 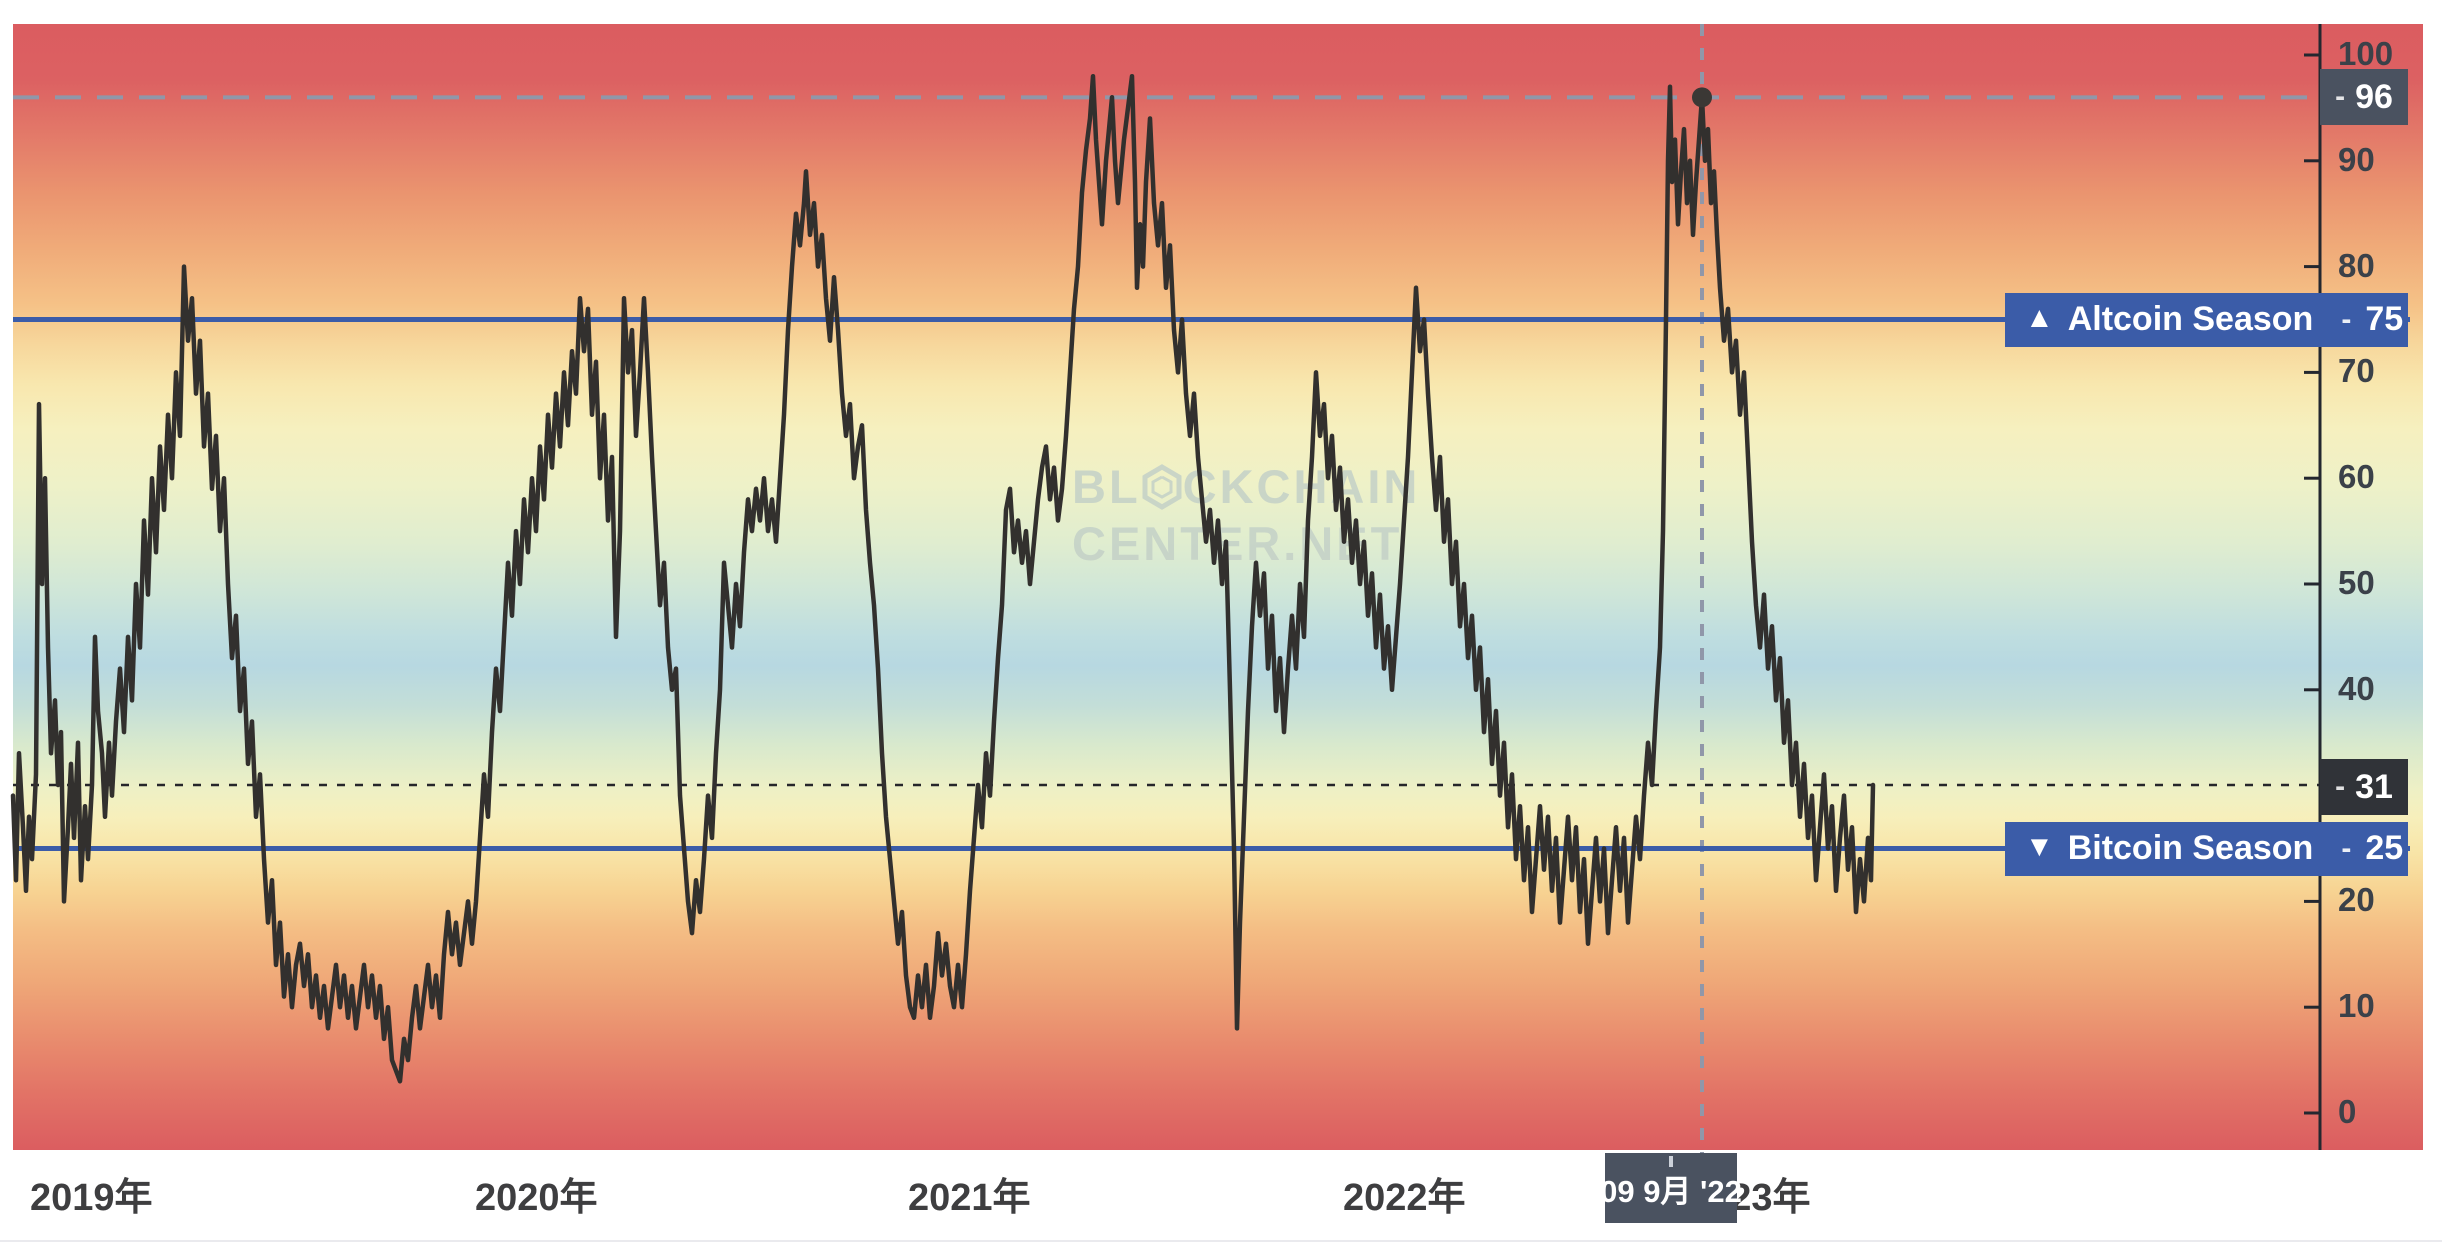 I want to click on watermark-text: CKCHAIN, so click(x=1301, y=486).